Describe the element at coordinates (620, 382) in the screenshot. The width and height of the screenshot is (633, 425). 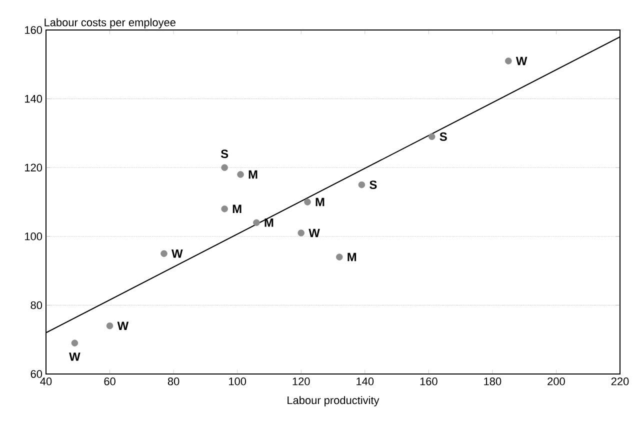
I see `x-tick-label: 220` at that location.